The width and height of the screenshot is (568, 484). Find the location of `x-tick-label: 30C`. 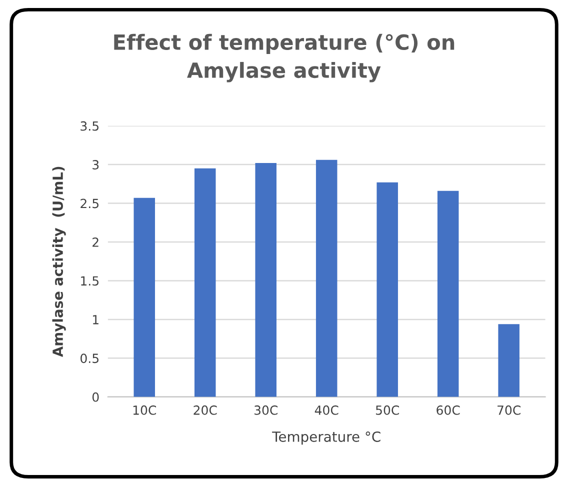

x-tick-label: 30C is located at coordinates (266, 410).